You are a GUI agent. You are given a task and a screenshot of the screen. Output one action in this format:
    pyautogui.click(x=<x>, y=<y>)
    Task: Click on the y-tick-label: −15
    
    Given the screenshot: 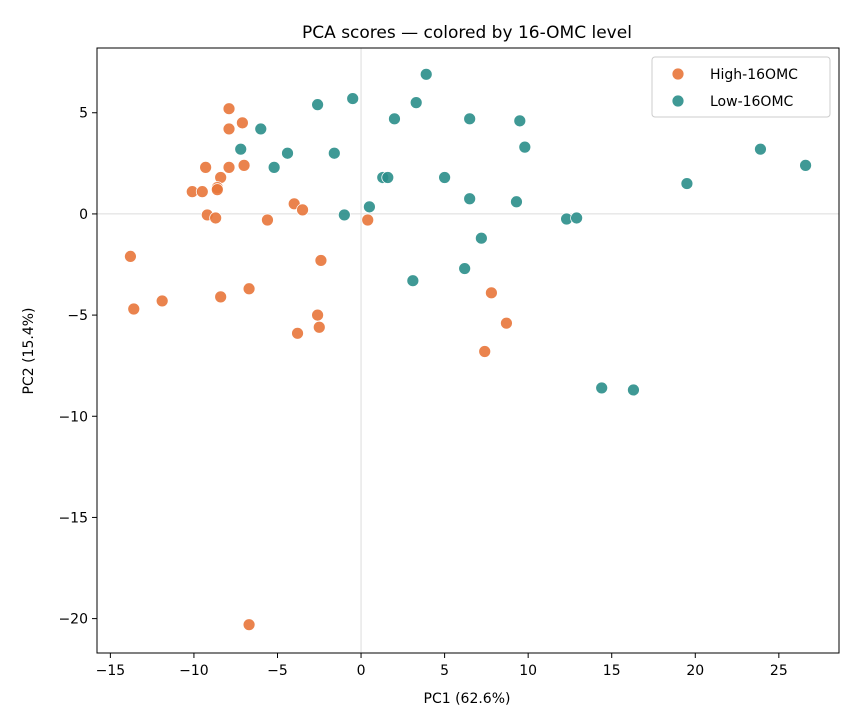 What is the action you would take?
    pyautogui.click(x=73, y=518)
    